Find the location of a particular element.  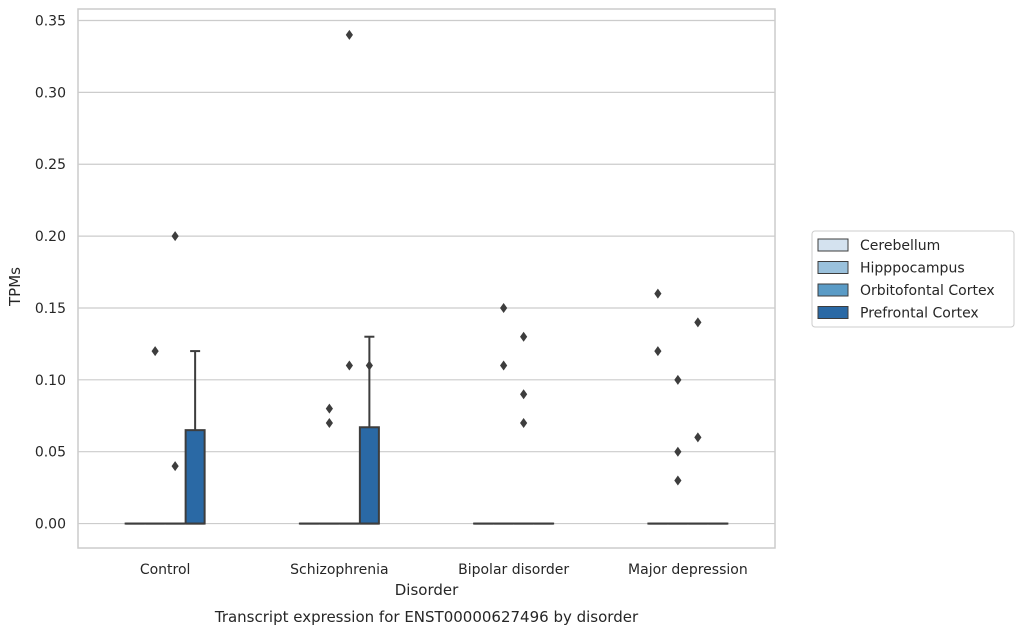

y-axis-ticks: 0.00 0.05 0.10 0.15 0.20 0.25 0.30 0.35 is located at coordinates (50, 272).